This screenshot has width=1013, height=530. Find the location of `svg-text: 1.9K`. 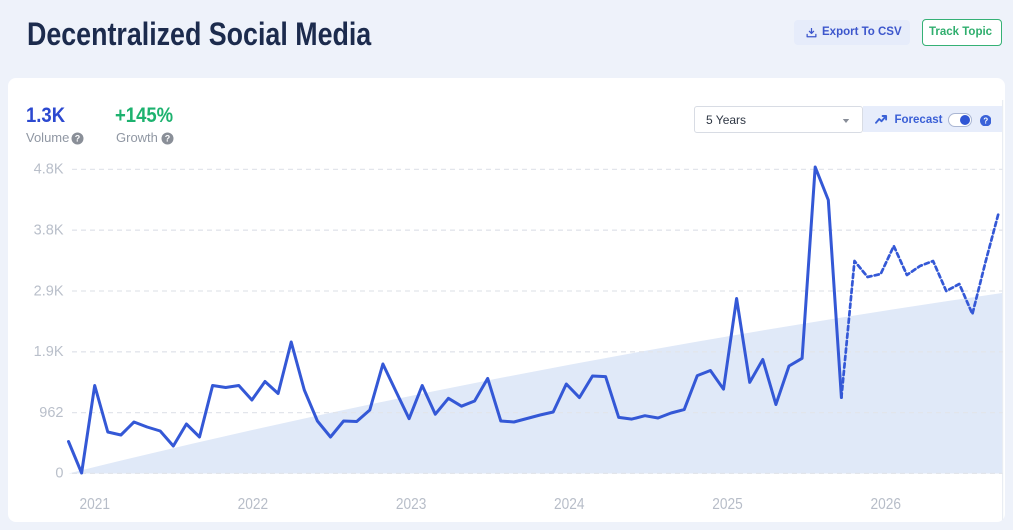

svg-text: 1.9K is located at coordinates (49, 352).